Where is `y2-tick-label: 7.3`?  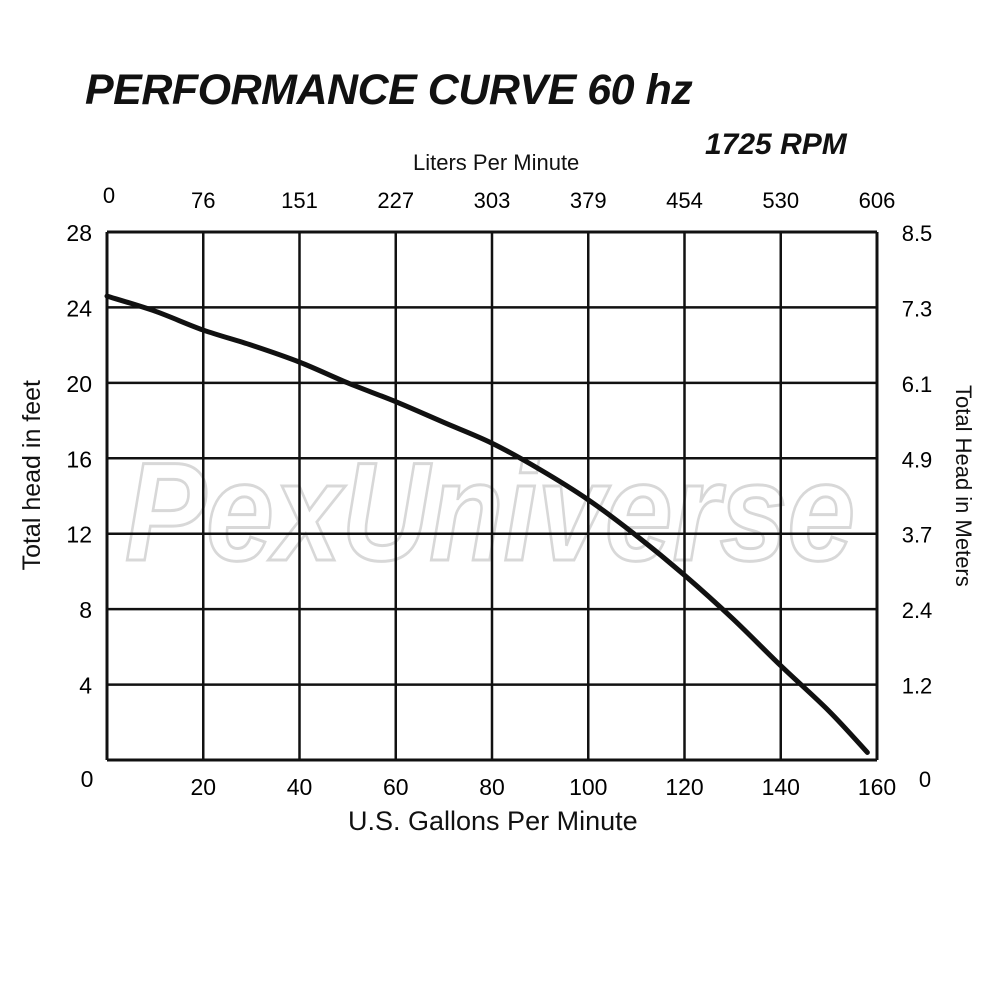 y2-tick-label: 7.3 is located at coordinates (917, 308).